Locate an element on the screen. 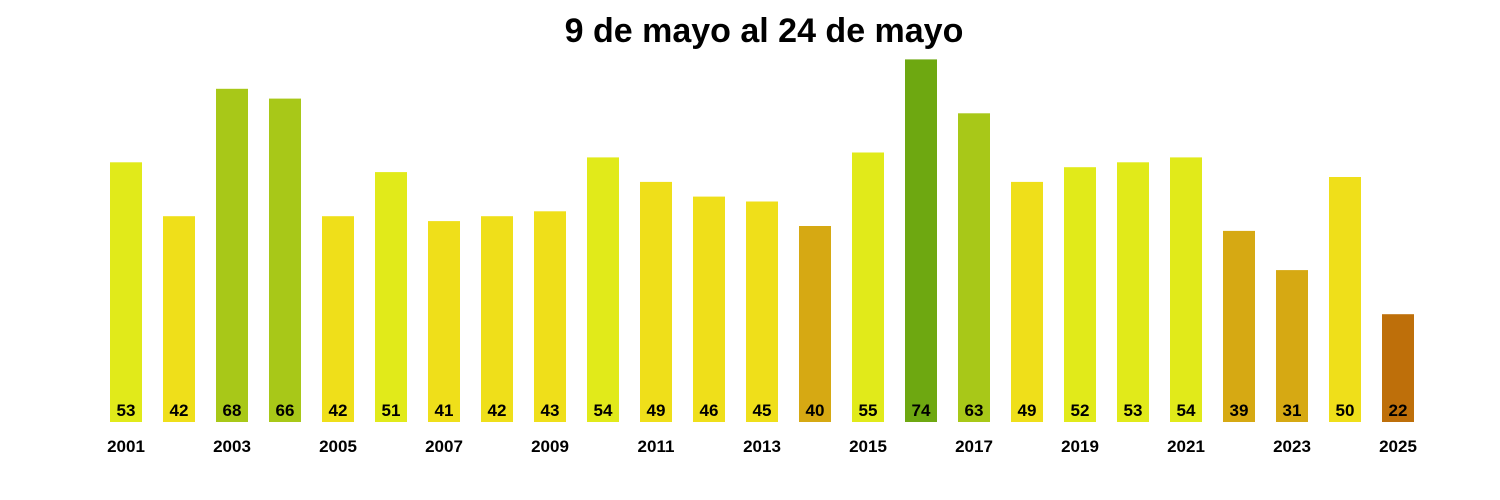  bar-2016 is located at coordinates (921, 241).